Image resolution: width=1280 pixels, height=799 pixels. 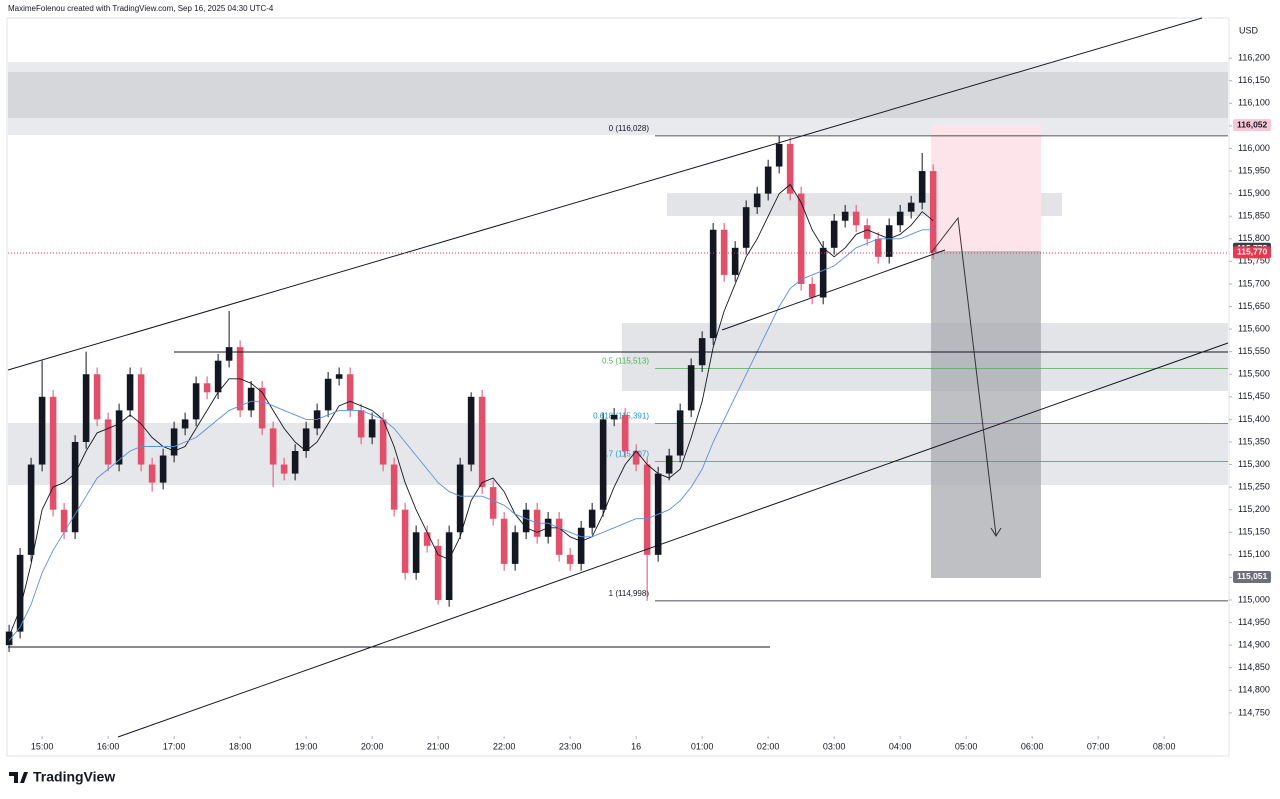 I want to click on fib-label: 0.618 (115,391), so click(x=621, y=416).